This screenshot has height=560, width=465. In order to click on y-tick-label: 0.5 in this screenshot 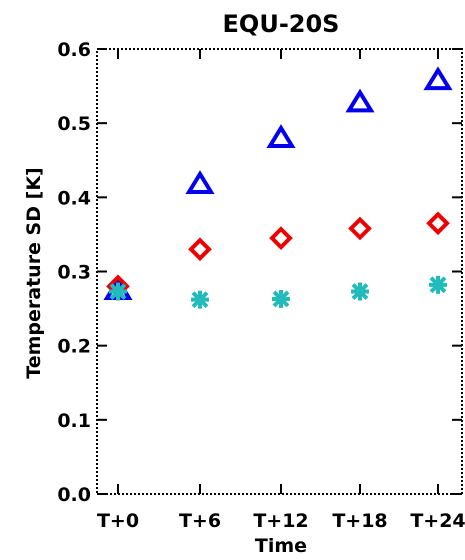, I will do `click(74, 124)`.